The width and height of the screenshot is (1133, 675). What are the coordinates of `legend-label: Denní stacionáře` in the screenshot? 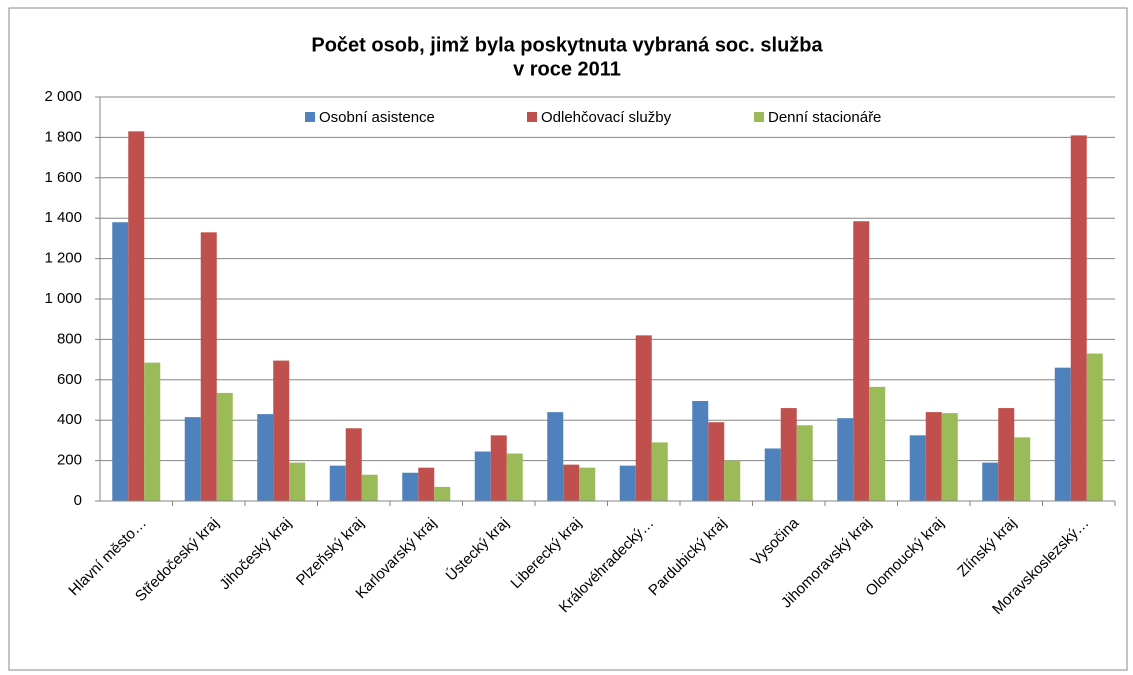 It's located at (824, 117).